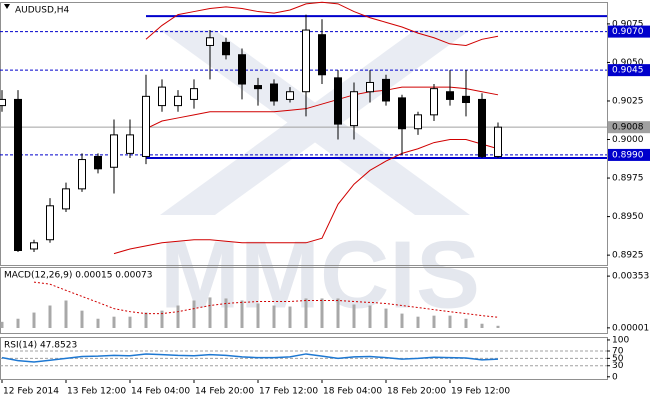 The height and width of the screenshot is (400, 650). I want to click on rsi-line, so click(250, 358).